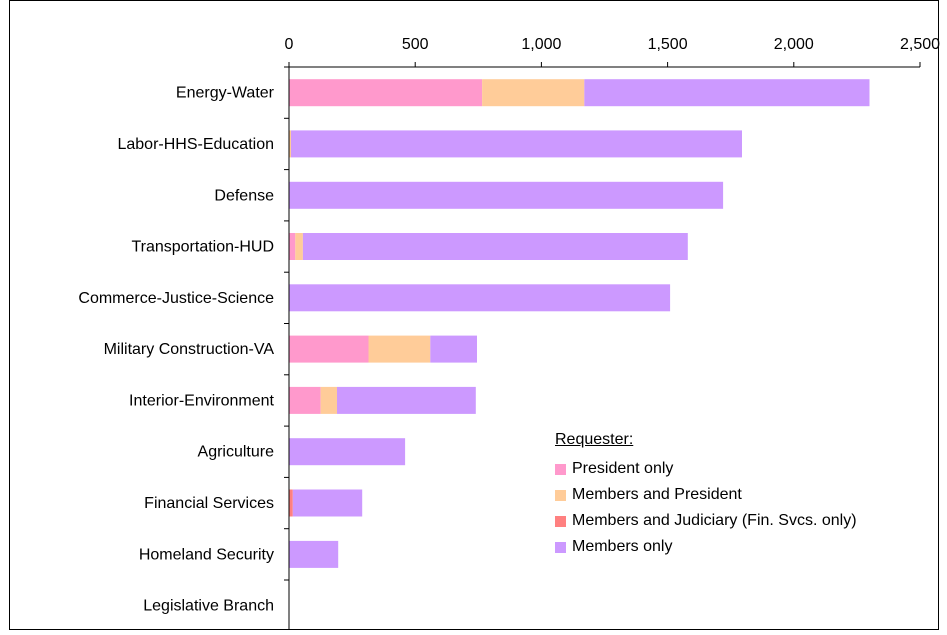 The width and height of the screenshot is (947, 635). I want to click on category-label: Energy-Water, so click(225, 93).